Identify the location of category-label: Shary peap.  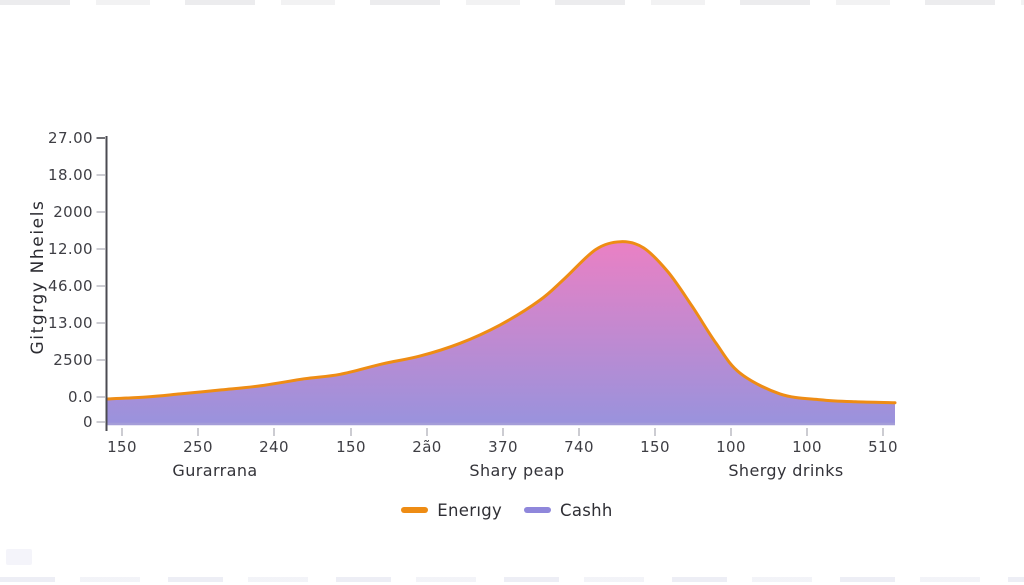
(517, 470).